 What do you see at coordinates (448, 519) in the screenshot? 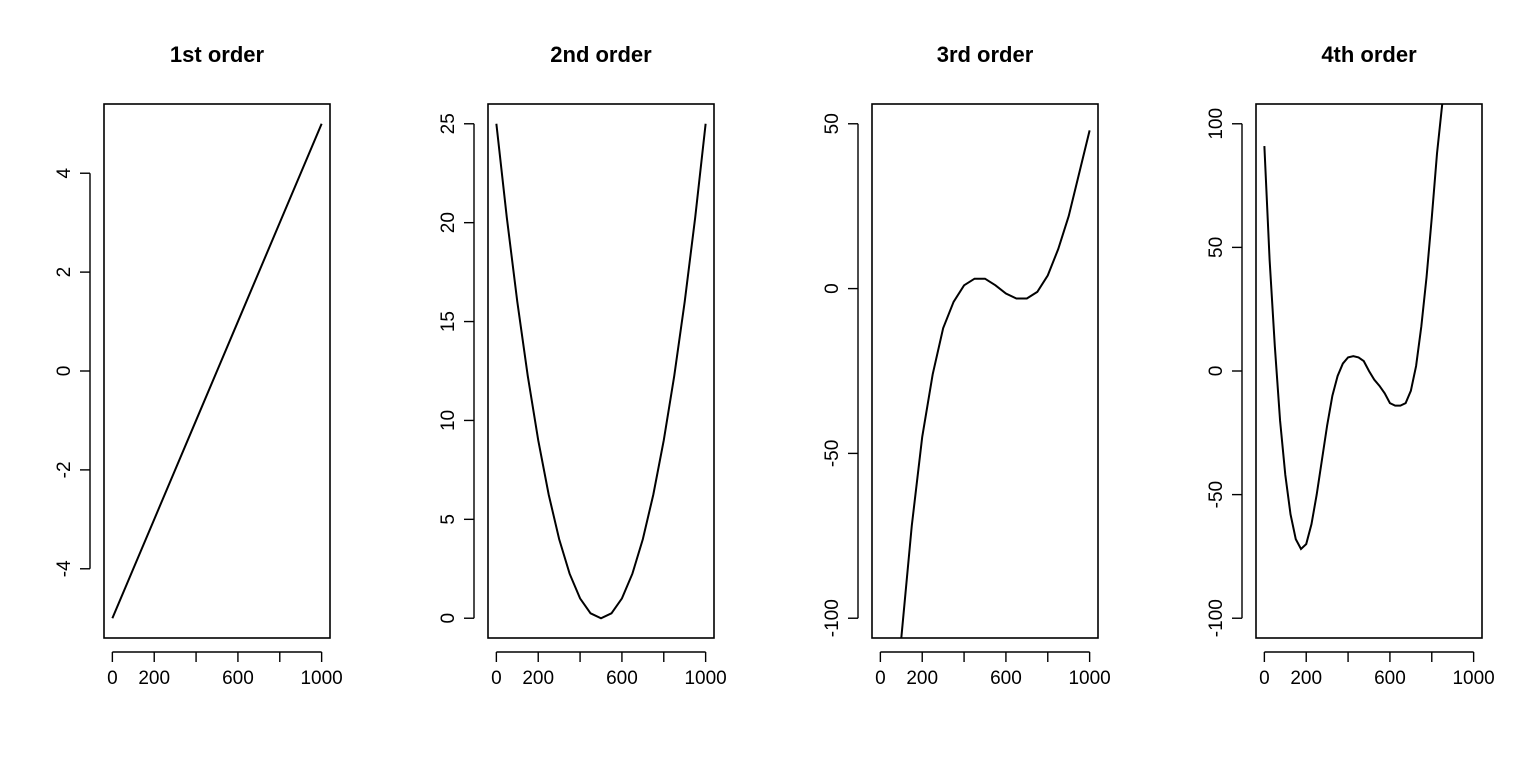
I see `y-tick-label: 5` at bounding box center [448, 519].